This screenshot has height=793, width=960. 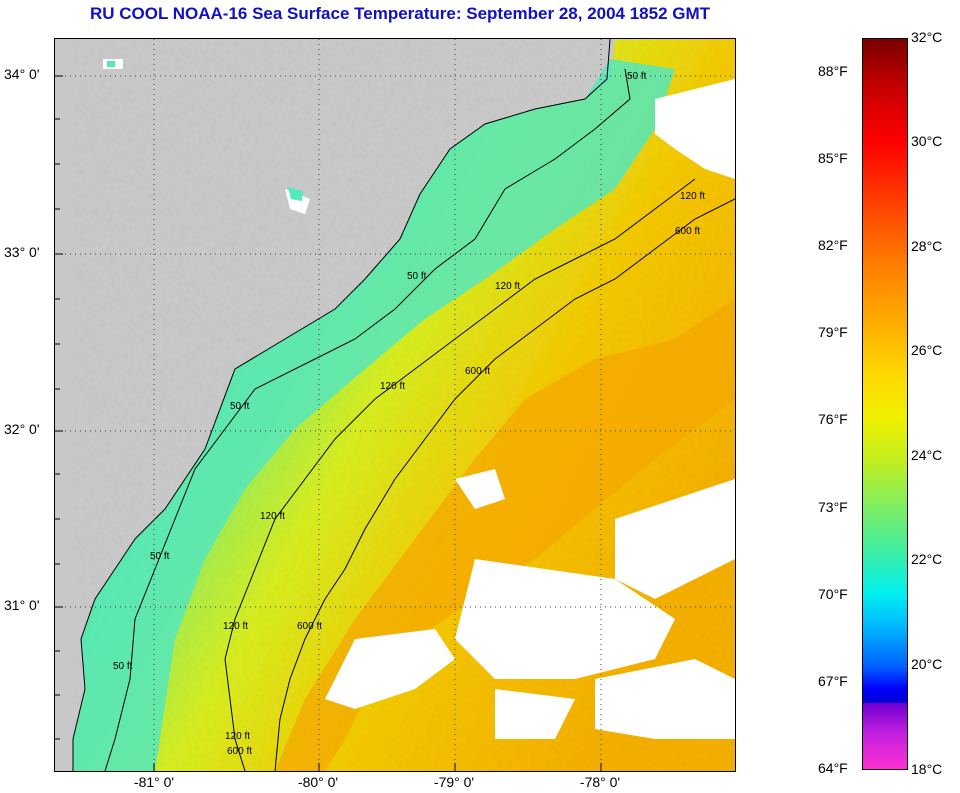 I want to click on colorbar-c-label: 30°C, so click(x=927, y=141).